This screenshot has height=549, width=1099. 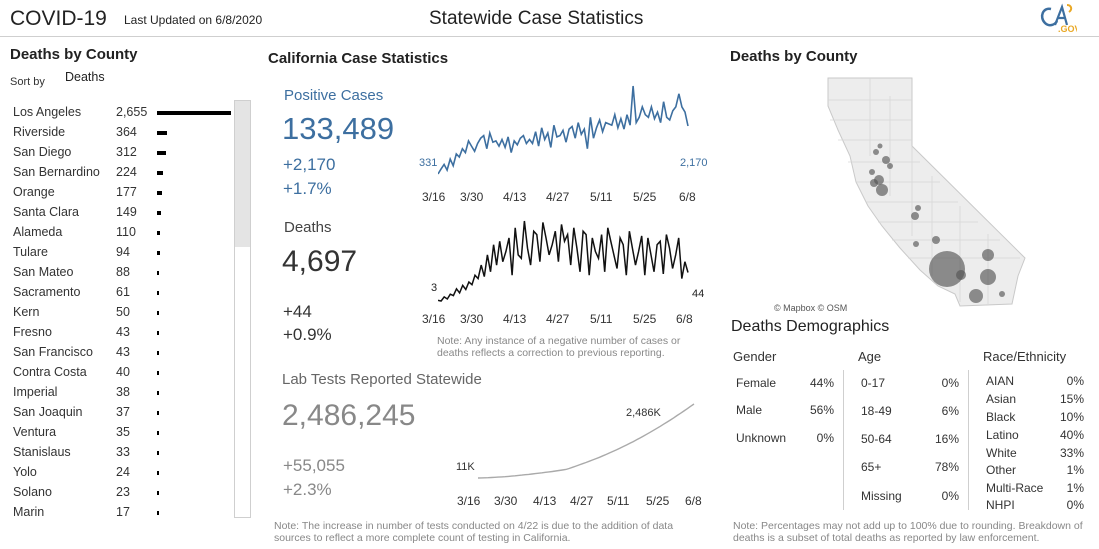 What do you see at coordinates (242, 174) in the screenshot?
I see `scrollbar-thumb` at bounding box center [242, 174].